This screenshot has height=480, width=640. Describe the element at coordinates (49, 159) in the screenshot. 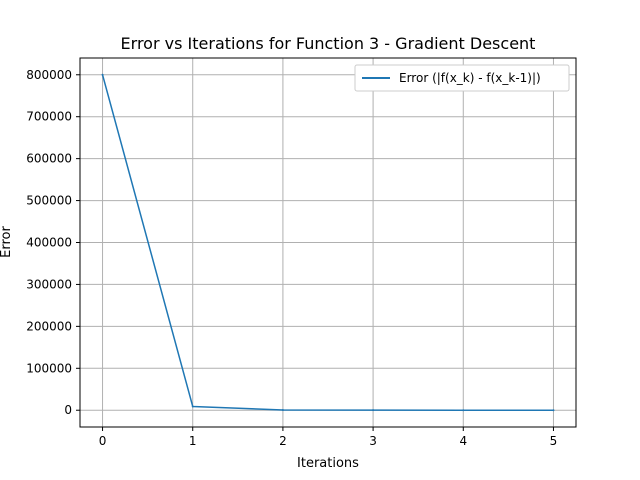

I see `y-tick-label: 600000` at that location.